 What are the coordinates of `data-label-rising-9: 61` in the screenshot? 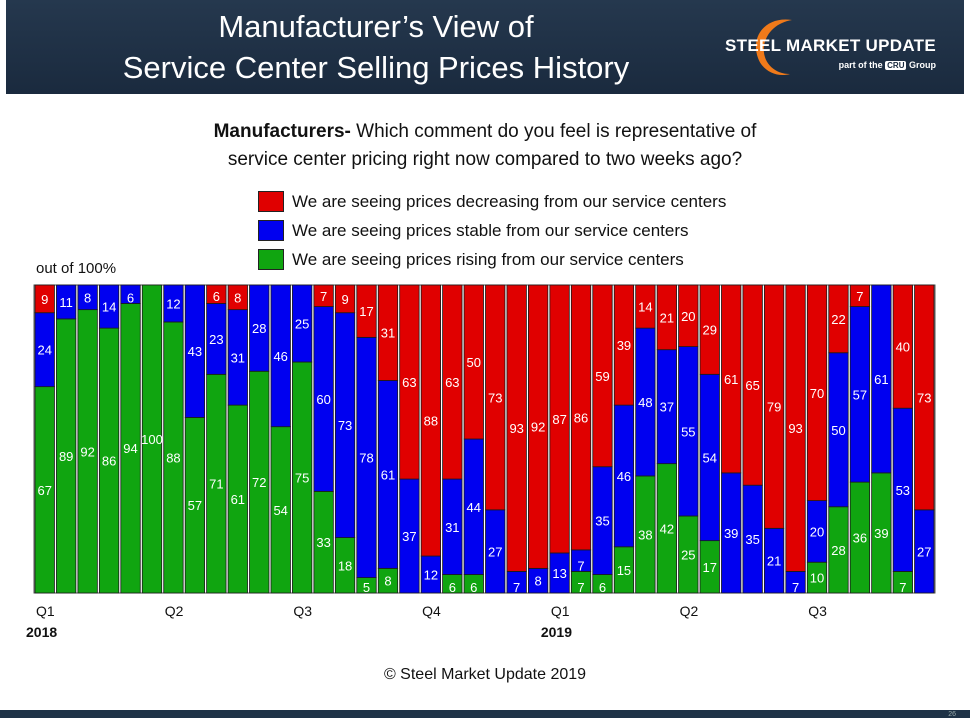 It's located at (238, 499).